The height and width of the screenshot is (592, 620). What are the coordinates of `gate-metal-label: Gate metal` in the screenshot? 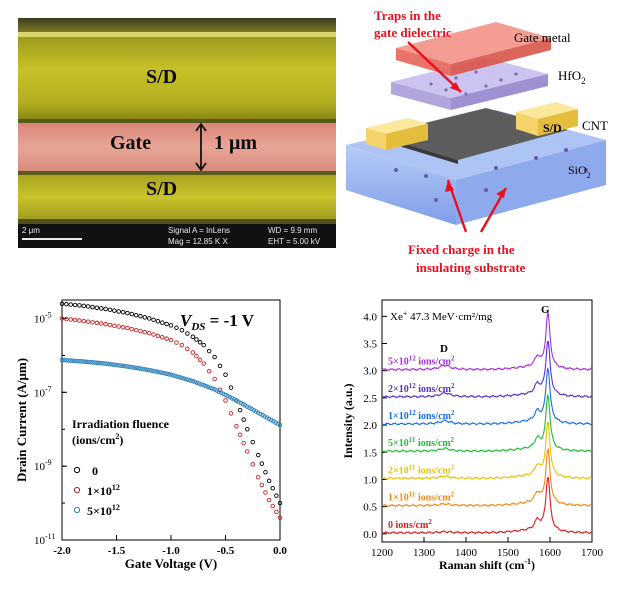 It's located at (542, 37).